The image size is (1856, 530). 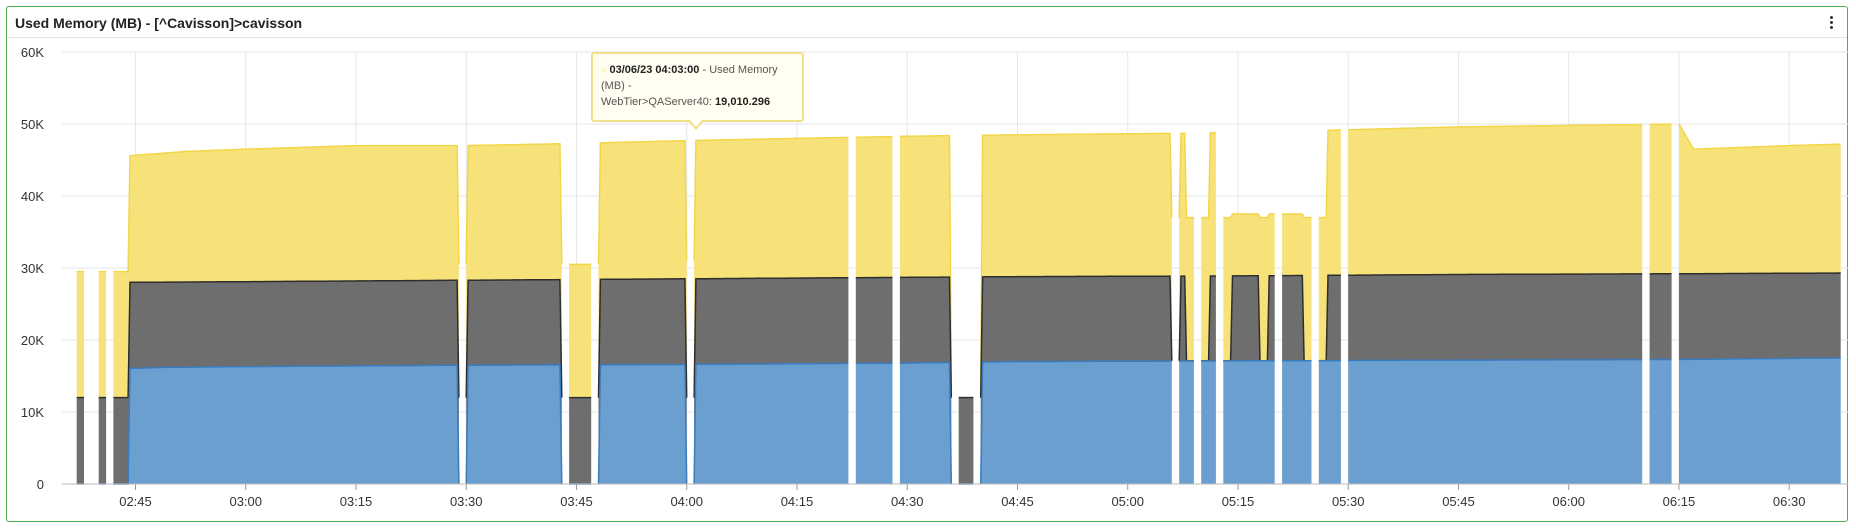 What do you see at coordinates (159, 23) in the screenshot?
I see `panel-title: Used Memory (MB) - [^Cavisson]>cavisson` at bounding box center [159, 23].